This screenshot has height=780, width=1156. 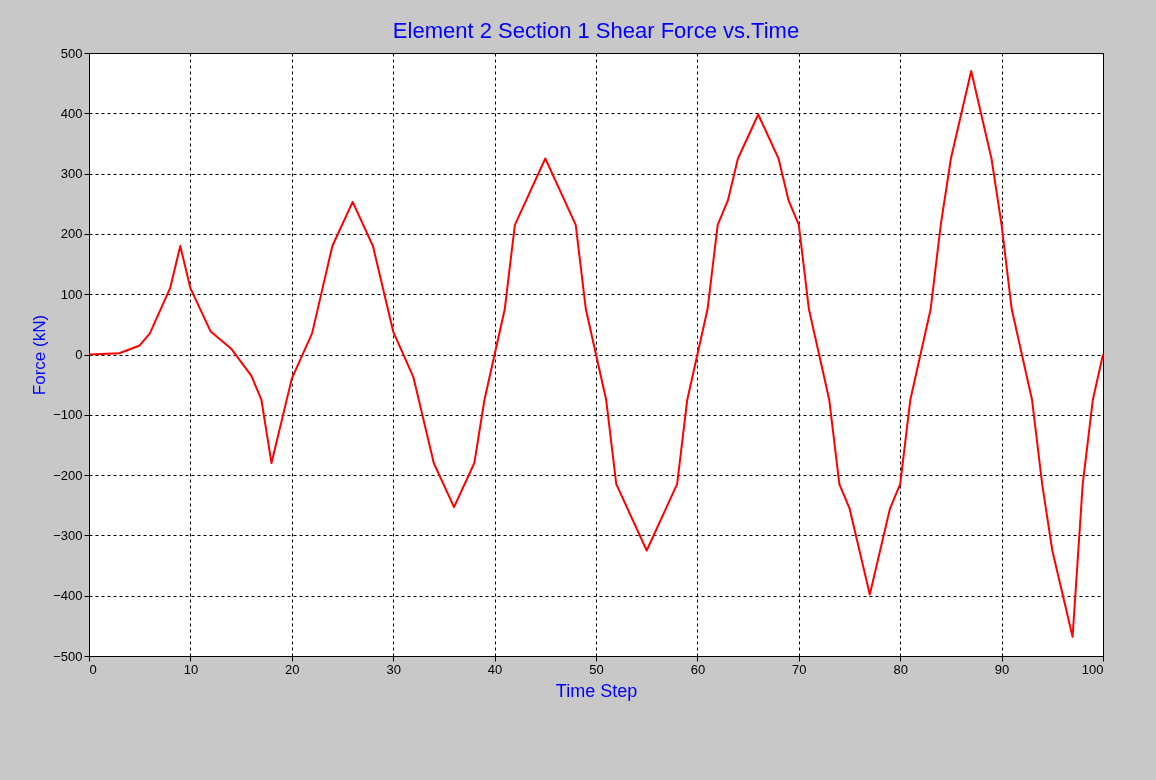 I want to click on y-tick-label: 400, so click(x=71, y=113).